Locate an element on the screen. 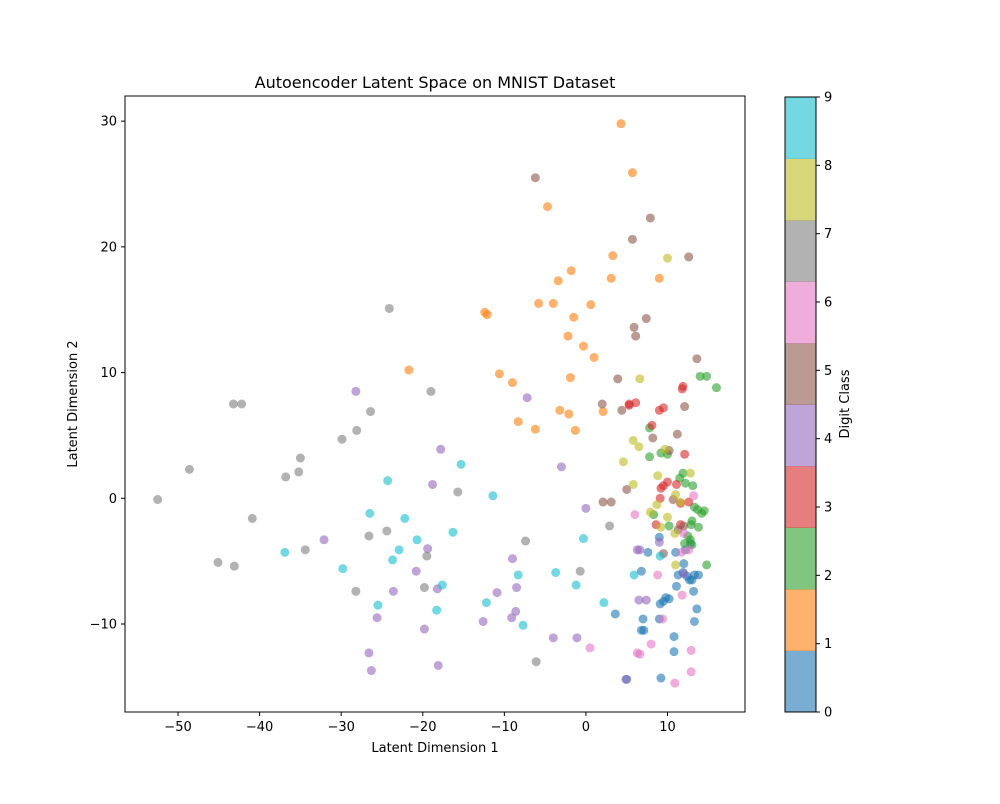 The height and width of the screenshot is (804, 1000). colorbar-tick-label: 4 is located at coordinates (828, 439).